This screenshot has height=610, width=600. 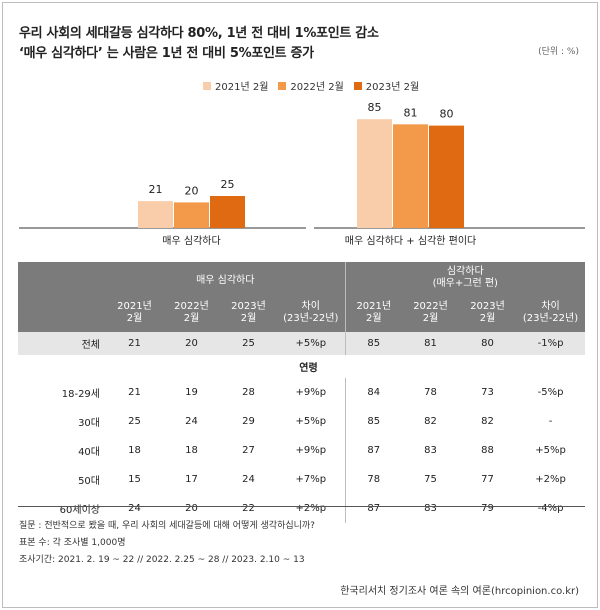 I want to click on table-cell: 73, so click(x=487, y=392).